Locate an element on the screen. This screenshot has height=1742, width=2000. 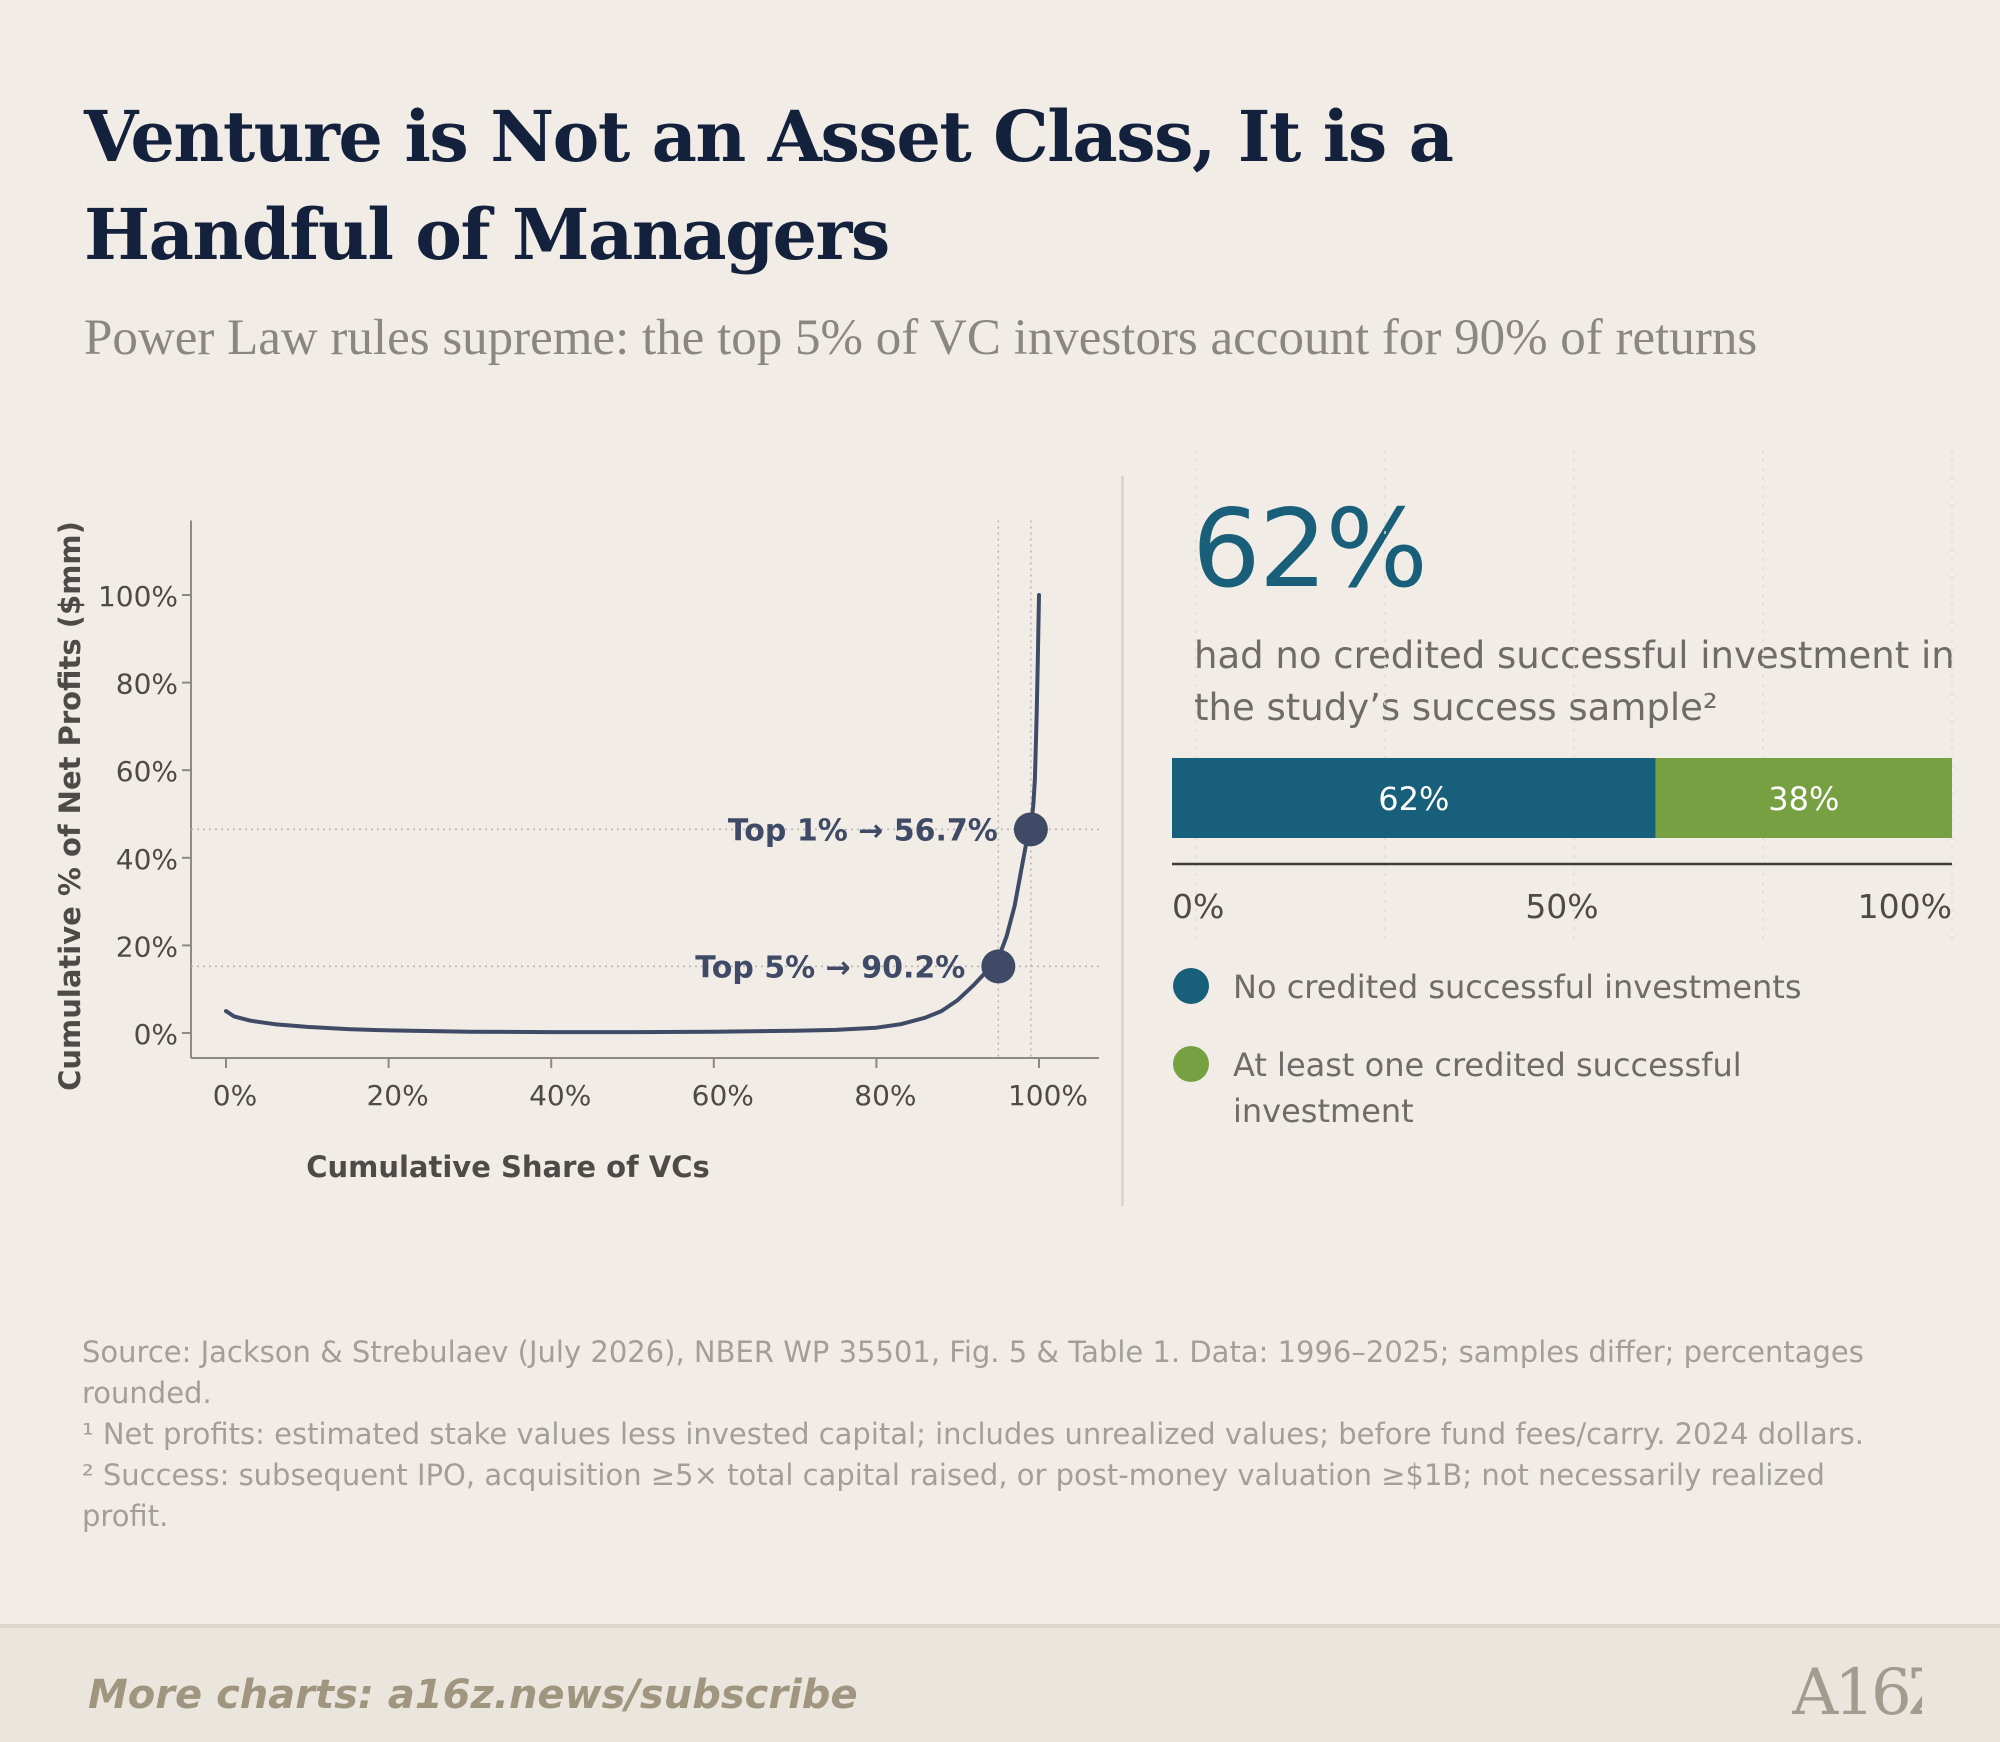
y-axis-label: Cumulative % of Net Profits ($mm) is located at coordinates (70, 806).